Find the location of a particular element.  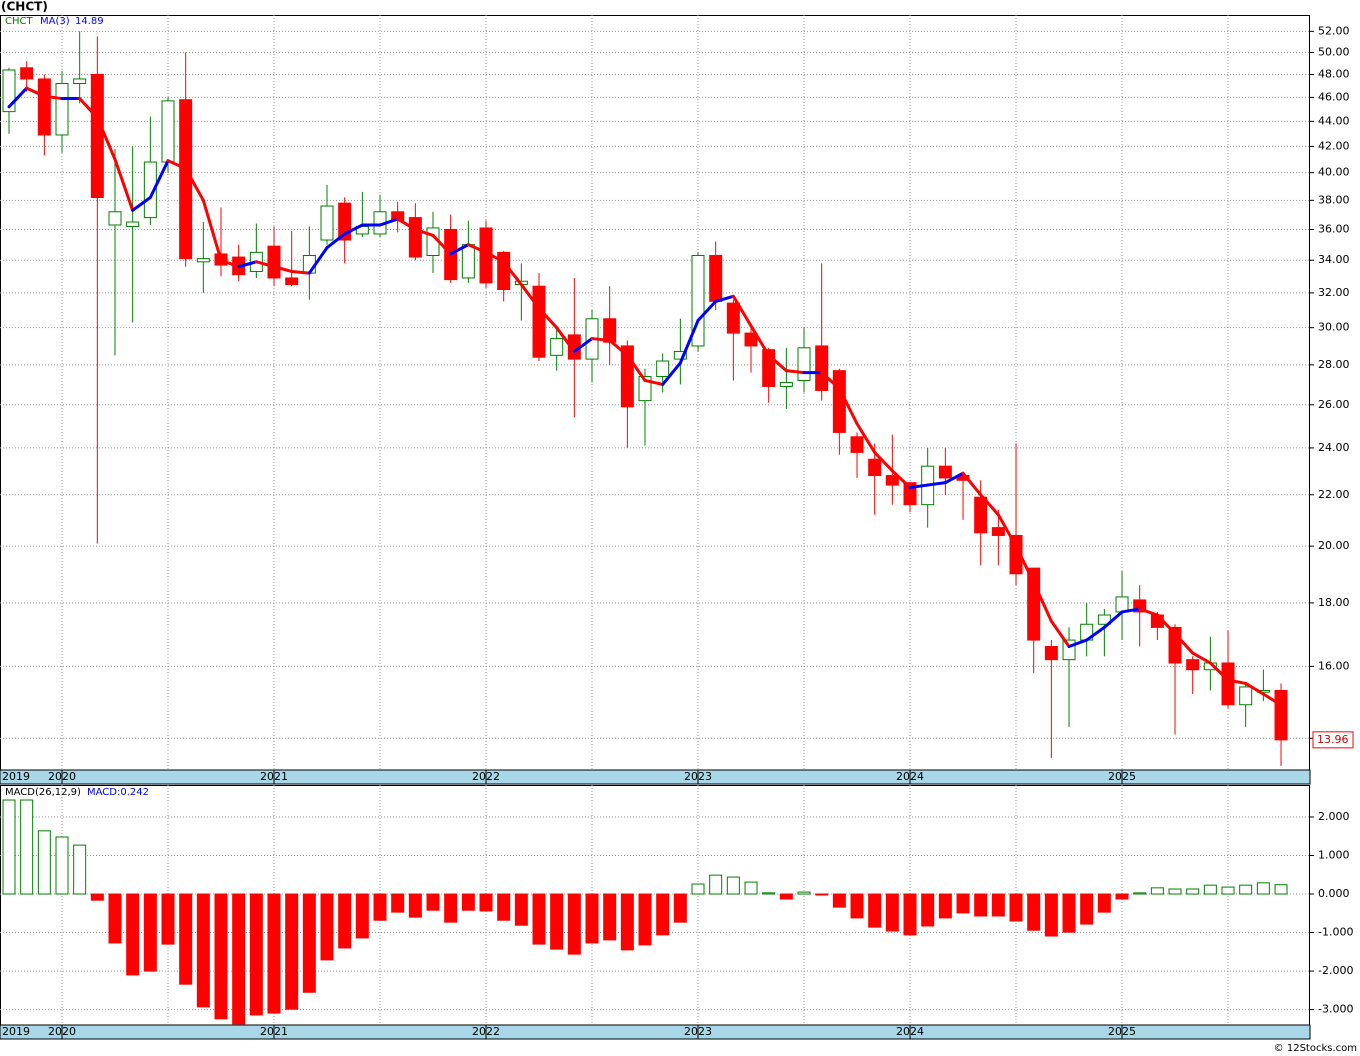

y-tick-label: -2.000 is located at coordinates (1335, 970).